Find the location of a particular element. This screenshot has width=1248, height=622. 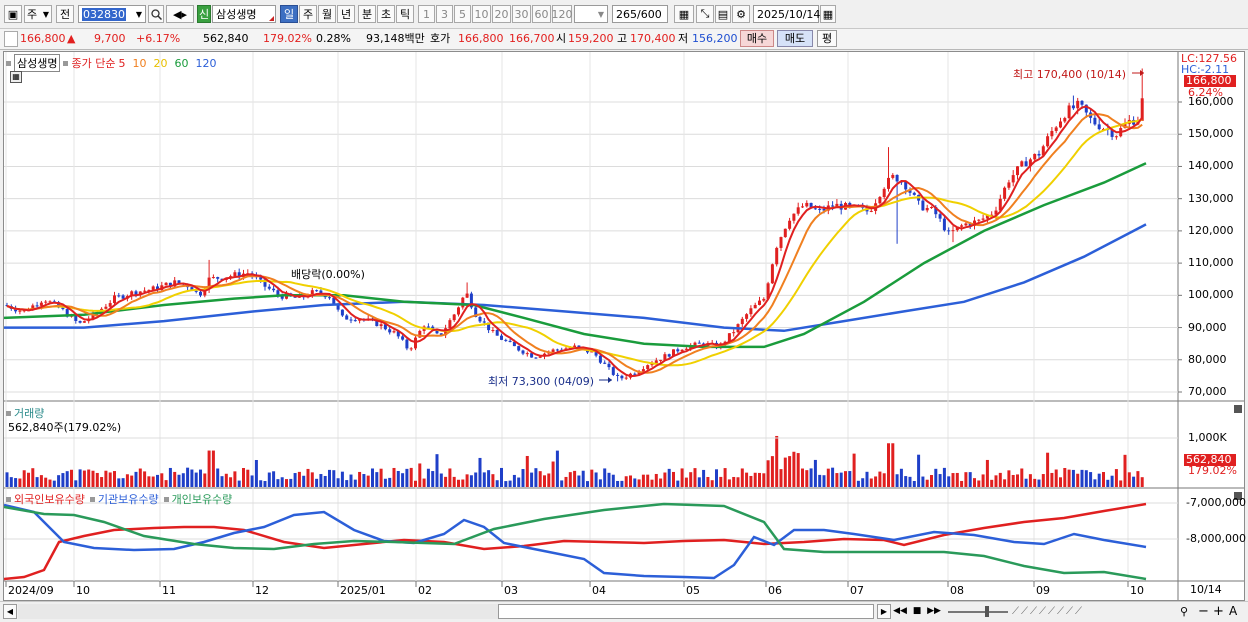

interval-30-button: 30 is located at coordinates (521, 14).